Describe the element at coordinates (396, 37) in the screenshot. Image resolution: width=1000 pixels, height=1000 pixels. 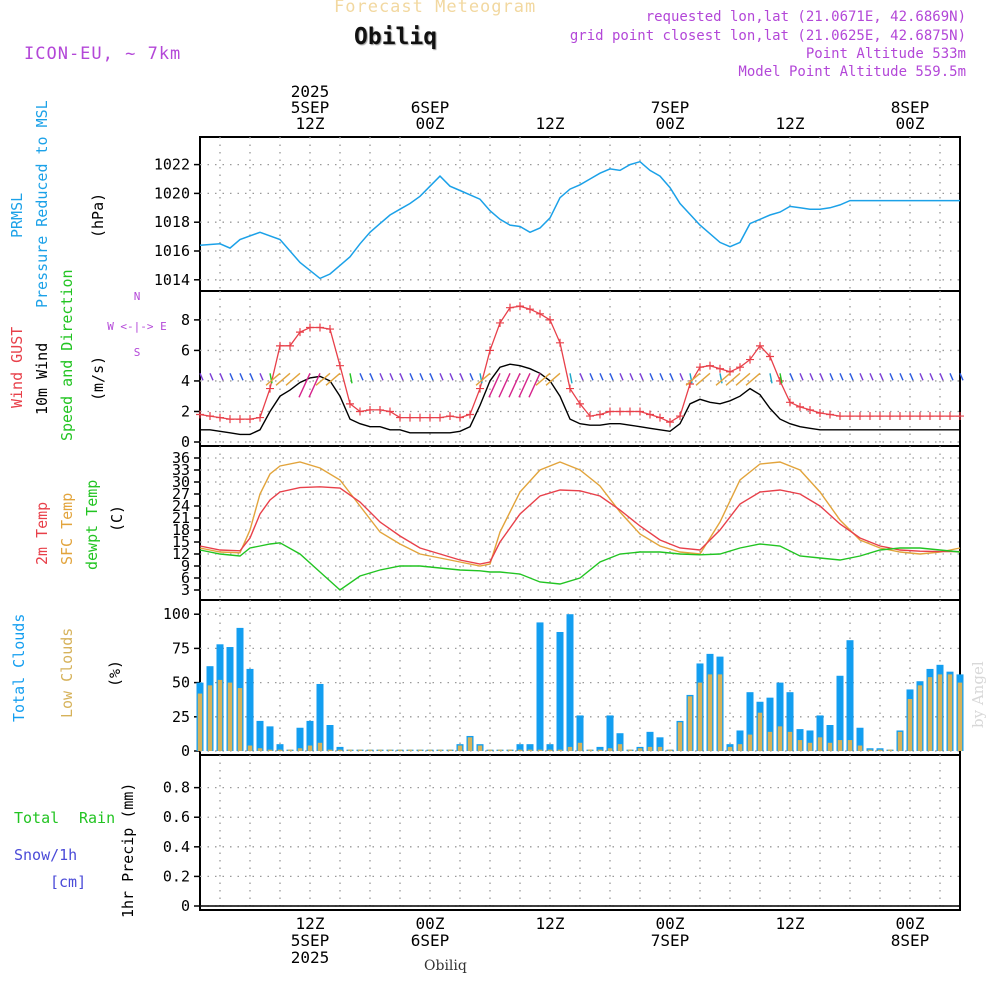
I see `location-title: Obiliq` at that location.